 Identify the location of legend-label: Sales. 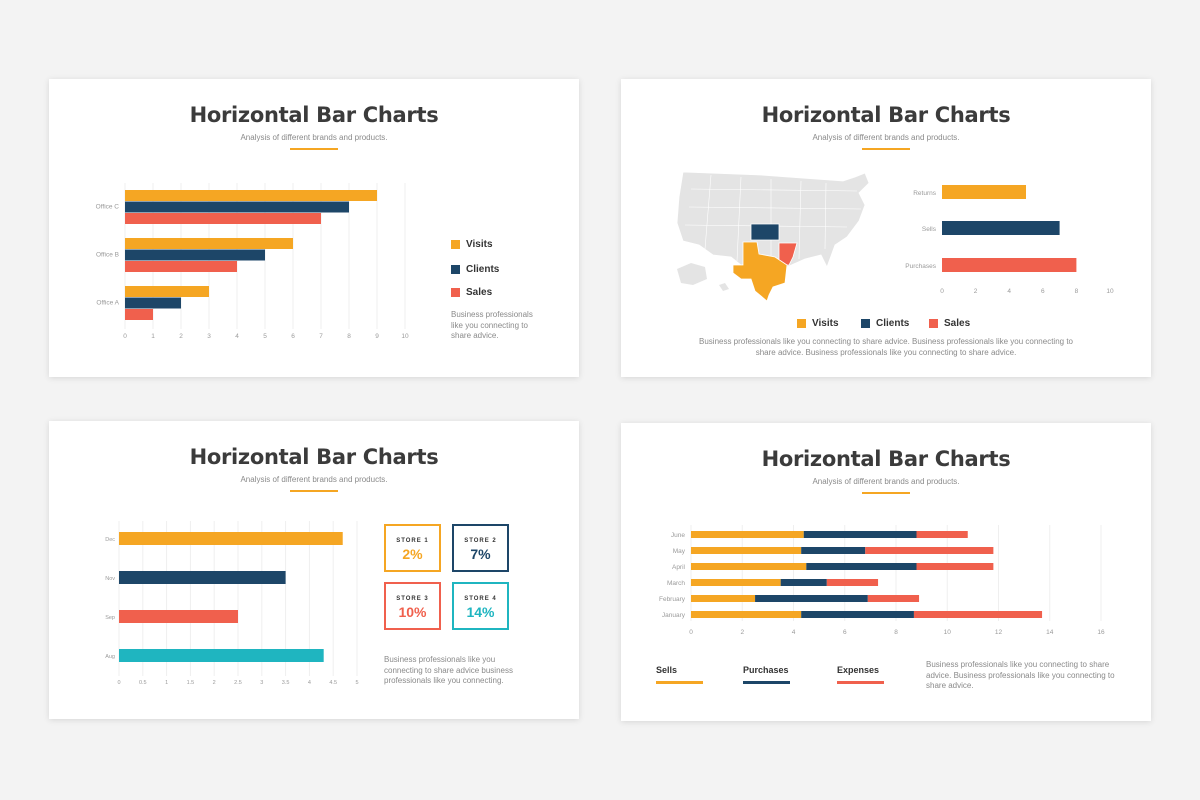
(957, 323).